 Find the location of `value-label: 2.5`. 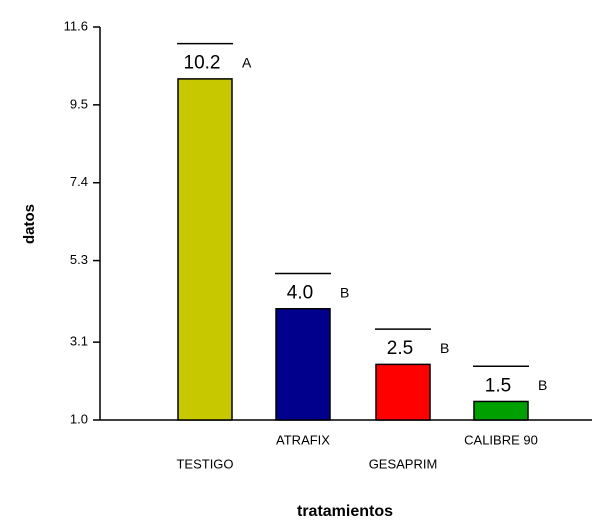

value-label: 2.5 is located at coordinates (400, 348).